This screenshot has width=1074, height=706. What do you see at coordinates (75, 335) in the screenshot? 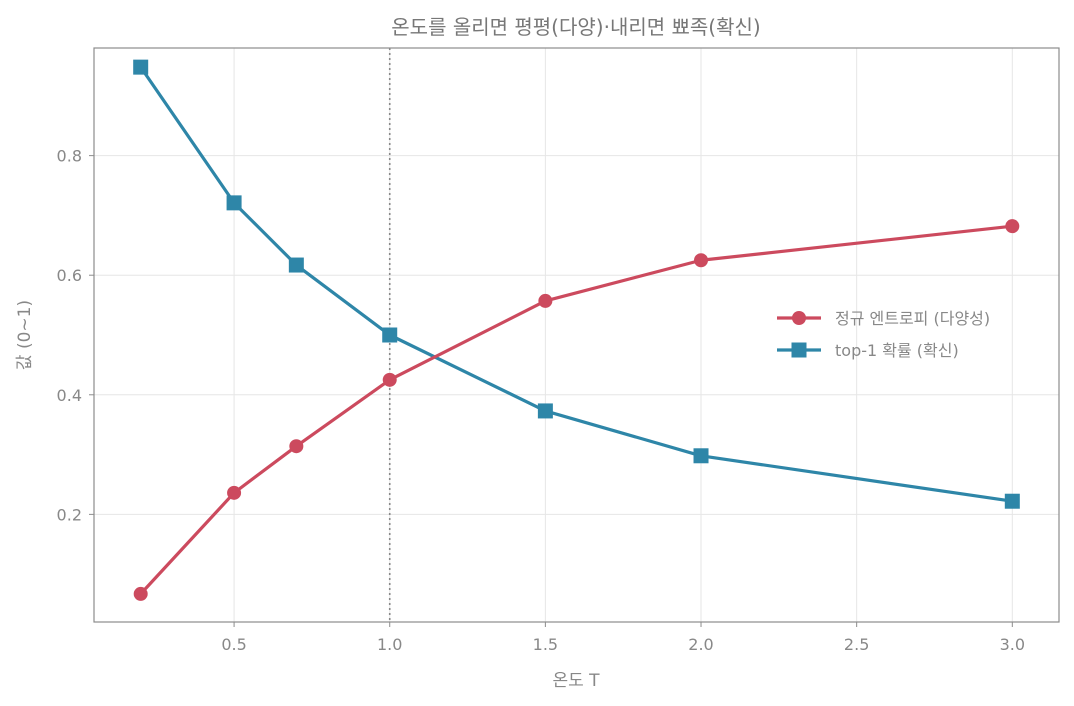
I see `y-axis-ticks: 0.2 0.4 0.6 0.8` at bounding box center [75, 335].